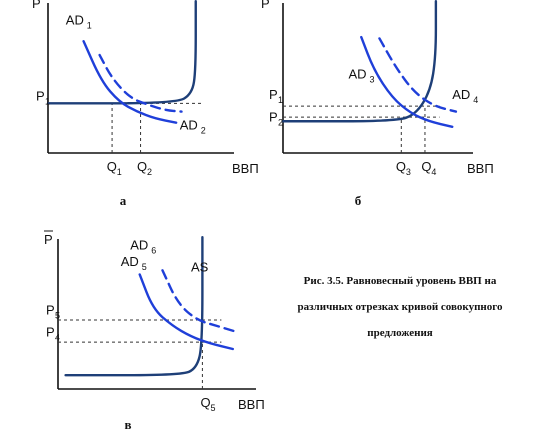  I want to click on caption-line-3: предложения, so click(400, 333).